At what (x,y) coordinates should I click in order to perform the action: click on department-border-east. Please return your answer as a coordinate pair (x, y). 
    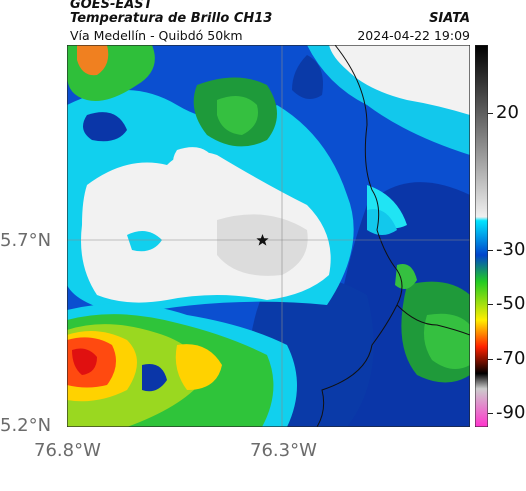
    Looking at the image, I should click on (433, 320).